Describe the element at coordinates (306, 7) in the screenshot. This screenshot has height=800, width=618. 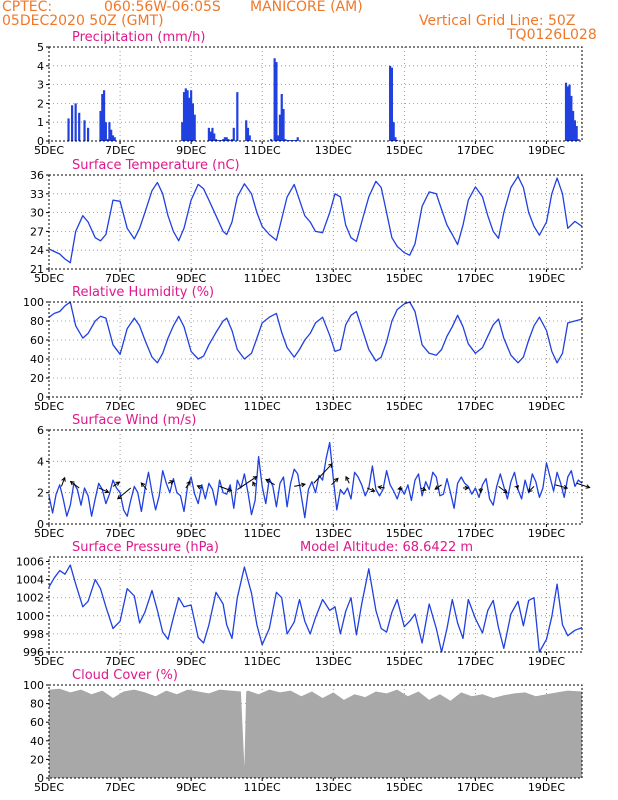
I see `location-label: MANICORE (AM)` at that location.